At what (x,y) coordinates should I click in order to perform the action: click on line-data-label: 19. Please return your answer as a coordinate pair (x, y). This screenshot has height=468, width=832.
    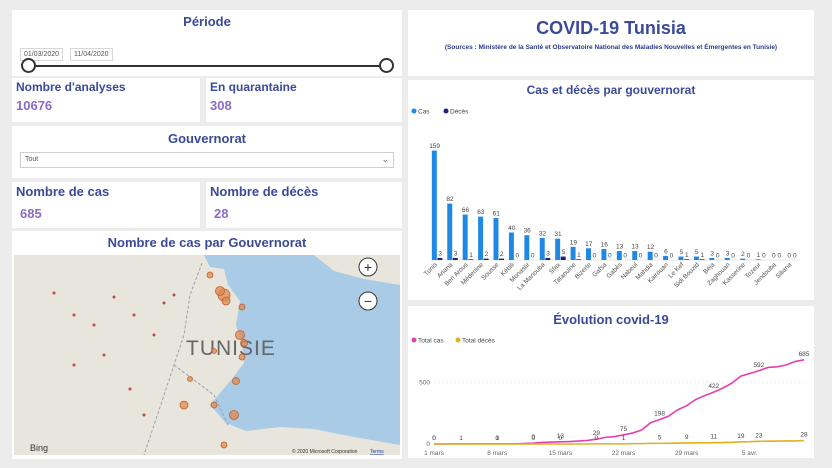
    Looking at the image, I should click on (741, 436).